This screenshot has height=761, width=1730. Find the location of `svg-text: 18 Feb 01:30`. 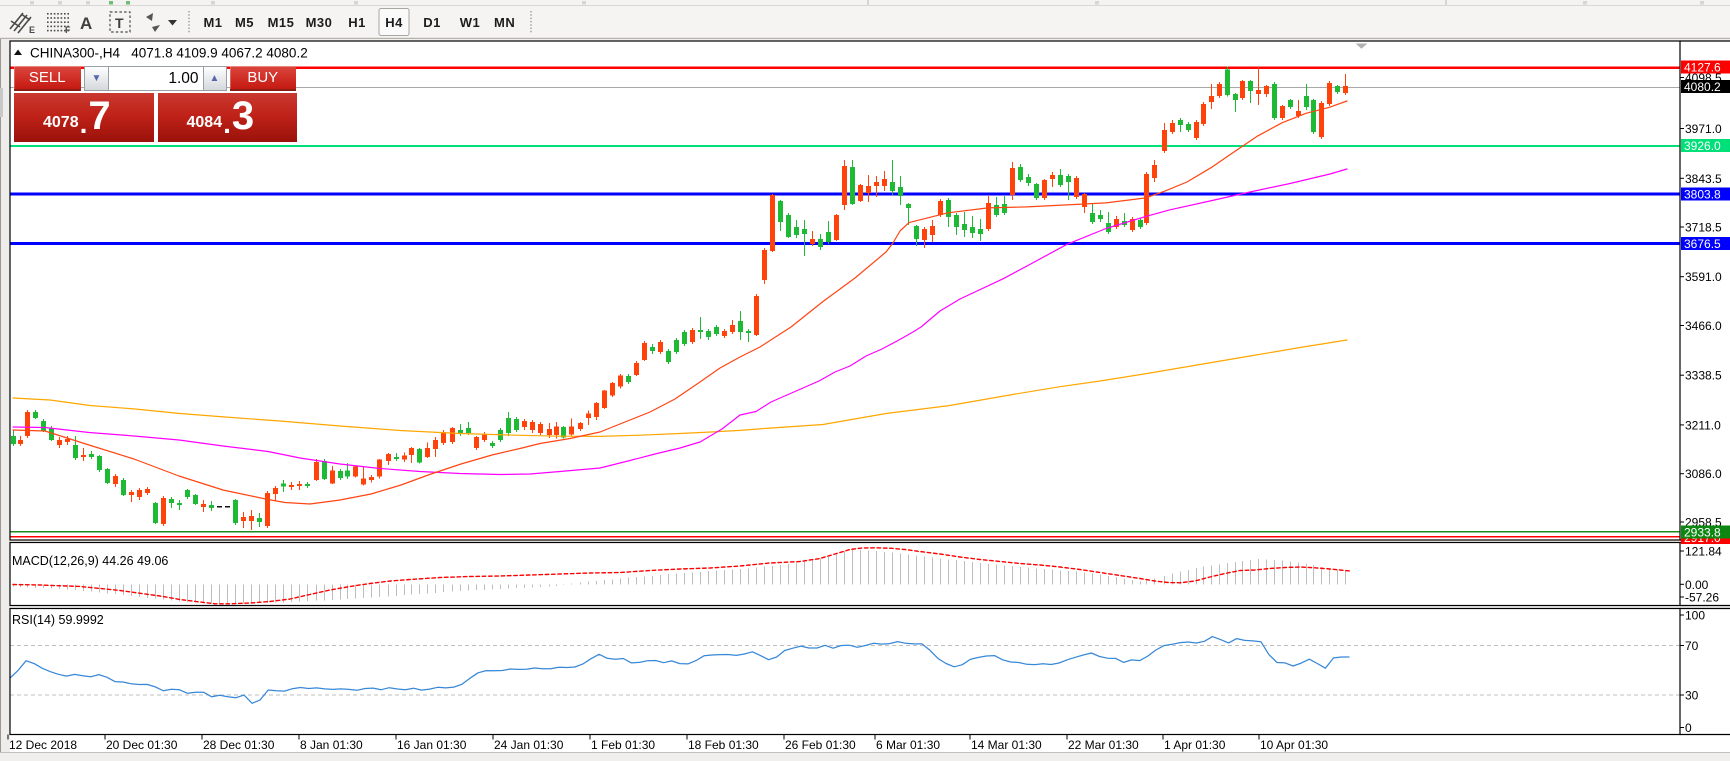

svg-text: 18 Feb 01:30 is located at coordinates (723, 745).